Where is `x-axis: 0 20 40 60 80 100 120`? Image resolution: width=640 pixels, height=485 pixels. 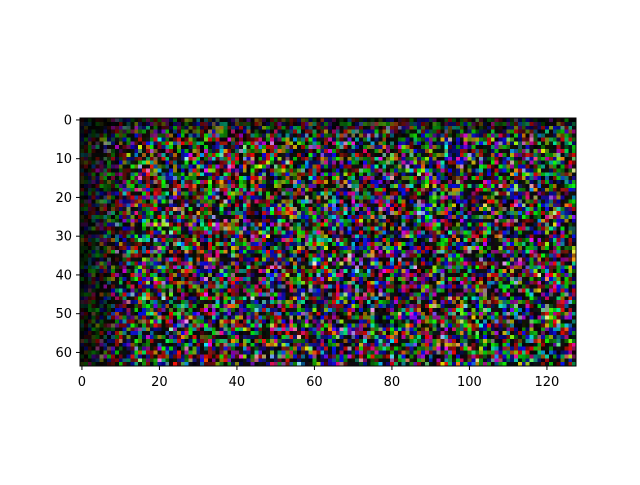 x-axis: 0 20 40 60 80 100 120 is located at coordinates (319, 378).